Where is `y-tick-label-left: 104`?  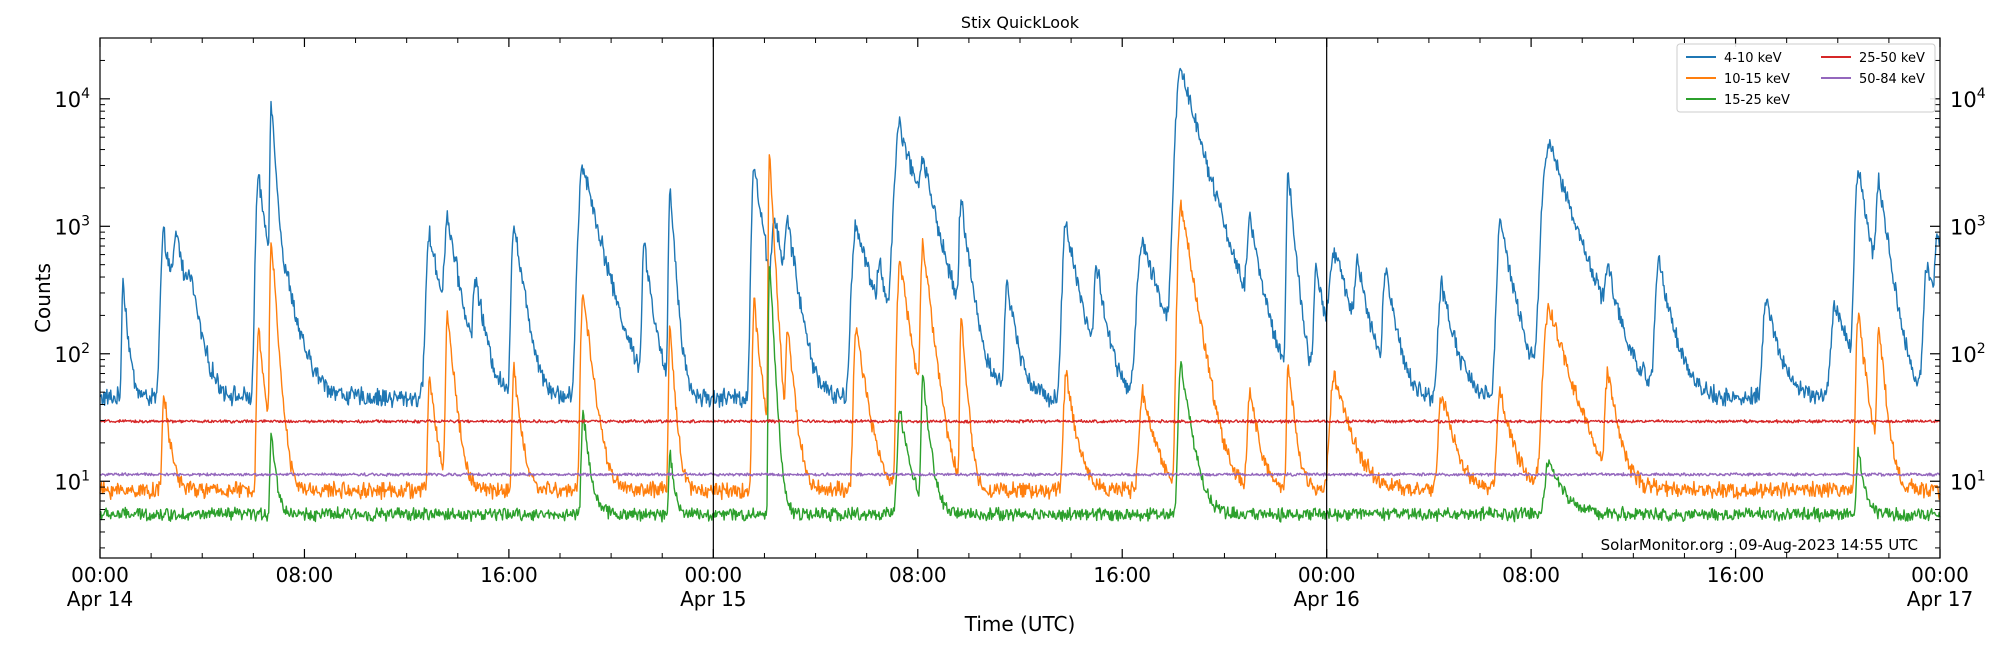 y-tick-label-left: 104 is located at coordinates (72, 99).